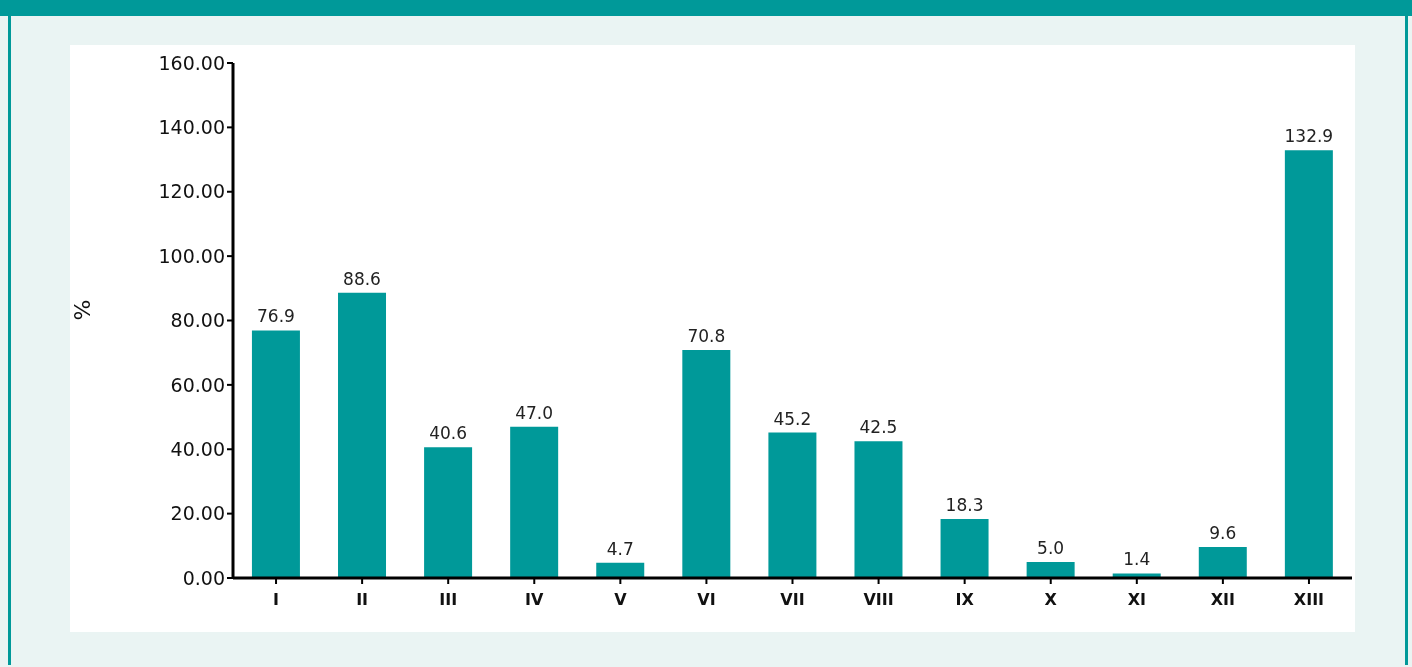 Image resolution: width=1412 pixels, height=667 pixels. I want to click on data-label: 70.8, so click(706, 336).